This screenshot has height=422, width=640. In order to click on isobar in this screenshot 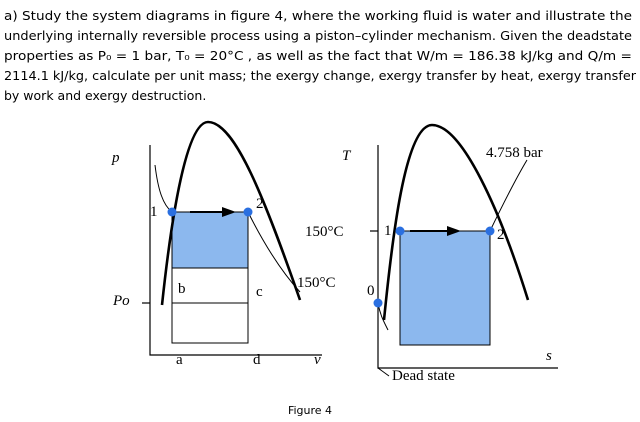, I will do `click(508, 195)`.